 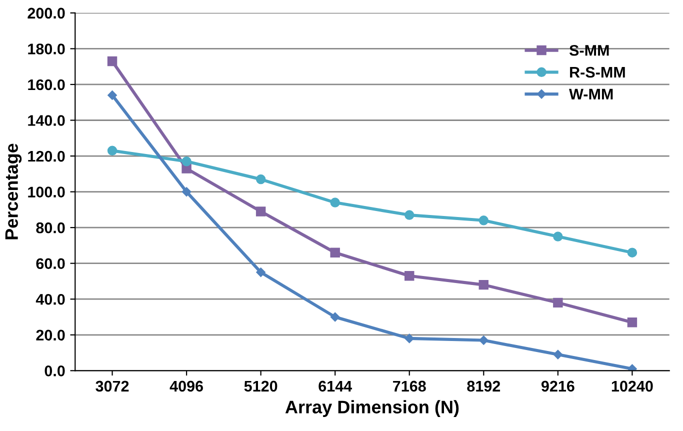 What do you see at coordinates (597, 72) in the screenshot?
I see `legend-label: R-S-MM` at bounding box center [597, 72].